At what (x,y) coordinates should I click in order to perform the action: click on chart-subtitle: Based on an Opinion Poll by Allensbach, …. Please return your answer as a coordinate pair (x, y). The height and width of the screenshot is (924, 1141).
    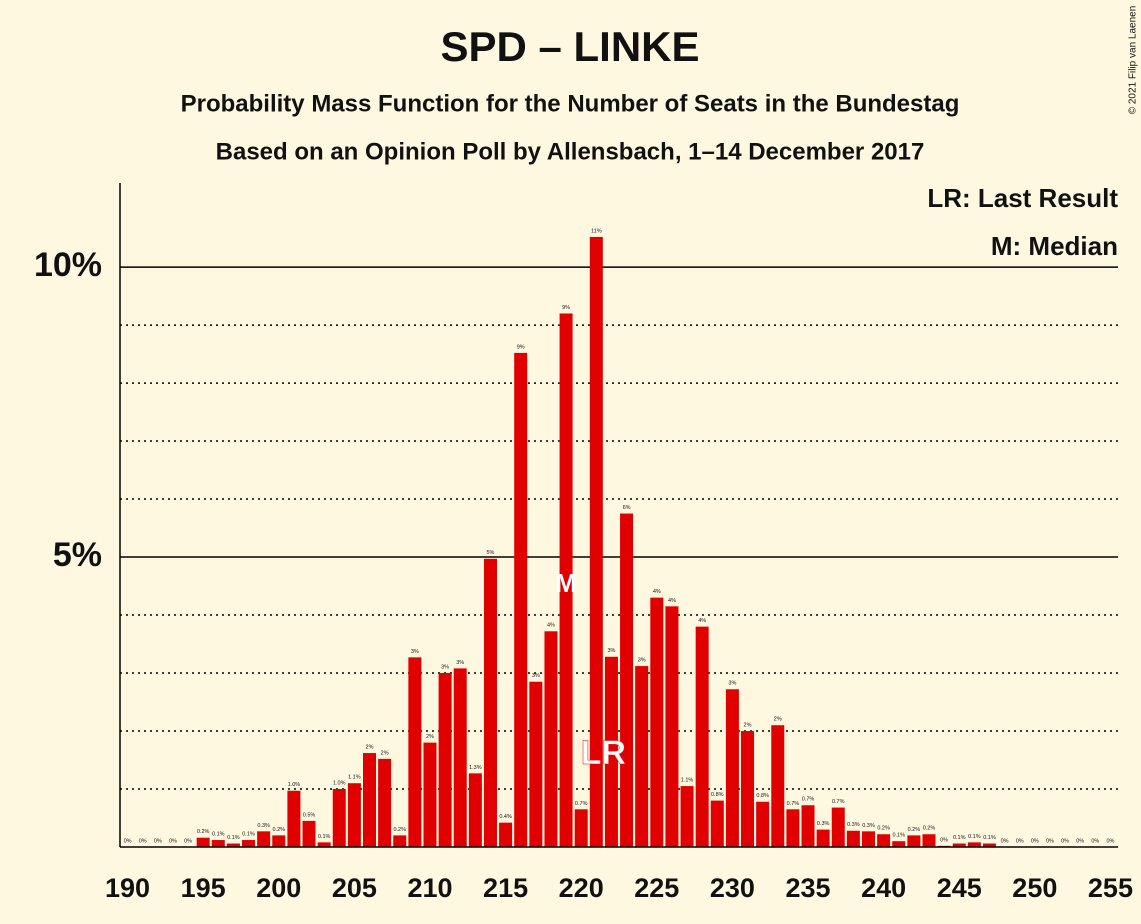
    Looking at the image, I should click on (570, 151).